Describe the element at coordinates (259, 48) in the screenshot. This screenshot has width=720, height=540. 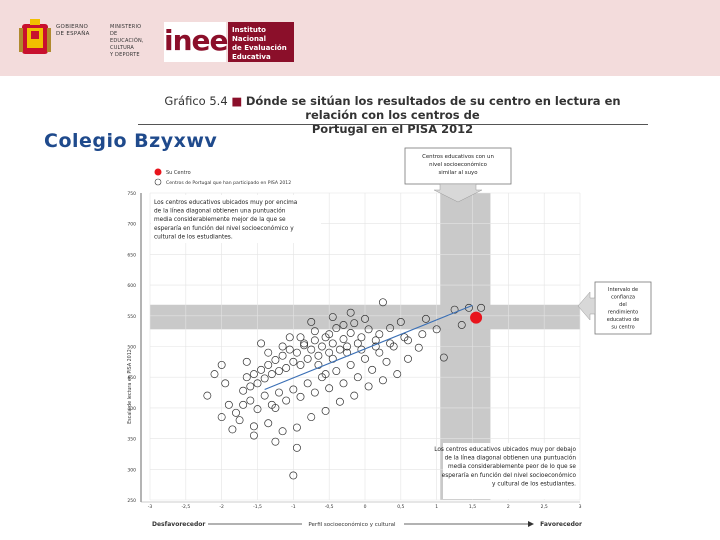
I see `inee-line-2: de Evaluación` at that location.